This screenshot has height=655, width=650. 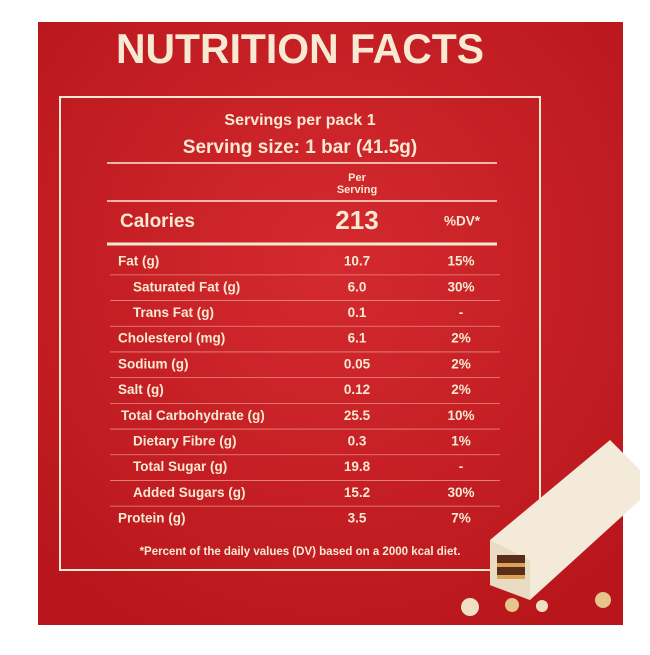 I want to click on serving-size: Serving size: 1 bar (41.5g), so click(x=300, y=147).